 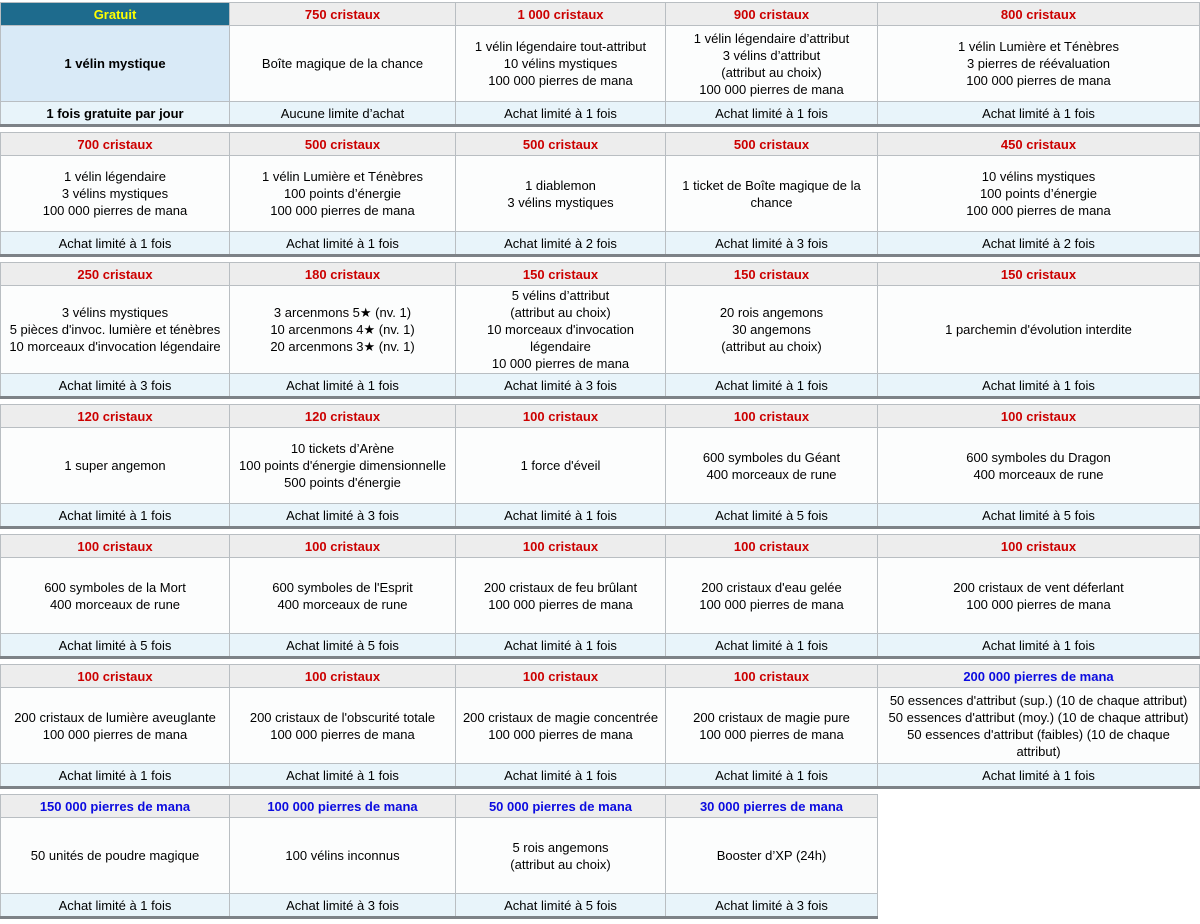 I want to click on pack-item: 1 vélin légendaire, so click(x=115, y=176).